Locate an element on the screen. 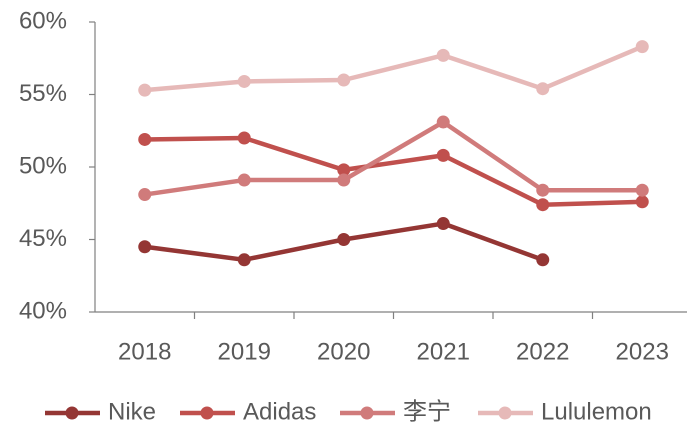 The image size is (687, 427). x-tick-label: 2021 is located at coordinates (443, 351).